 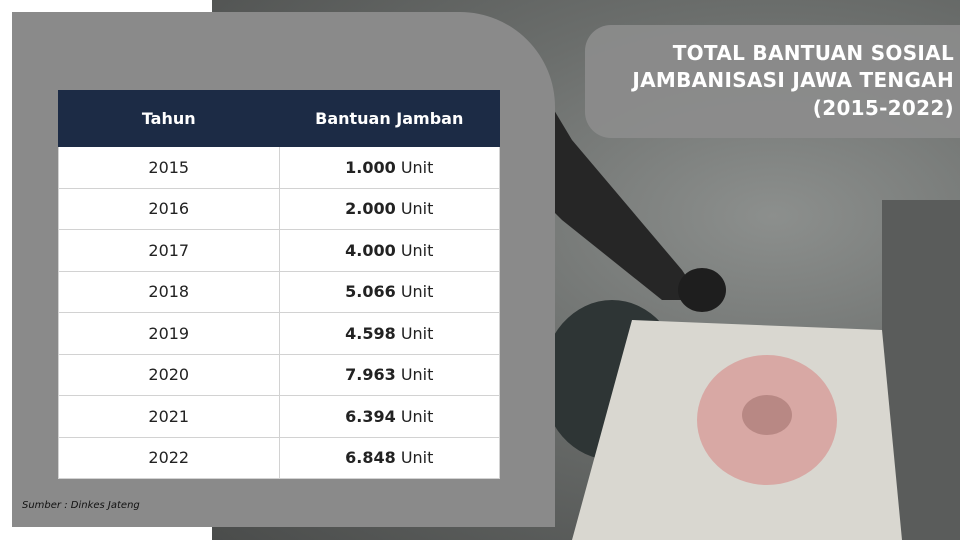 I want to click on amount-cell: 4.000 Unit, so click(x=389, y=250).